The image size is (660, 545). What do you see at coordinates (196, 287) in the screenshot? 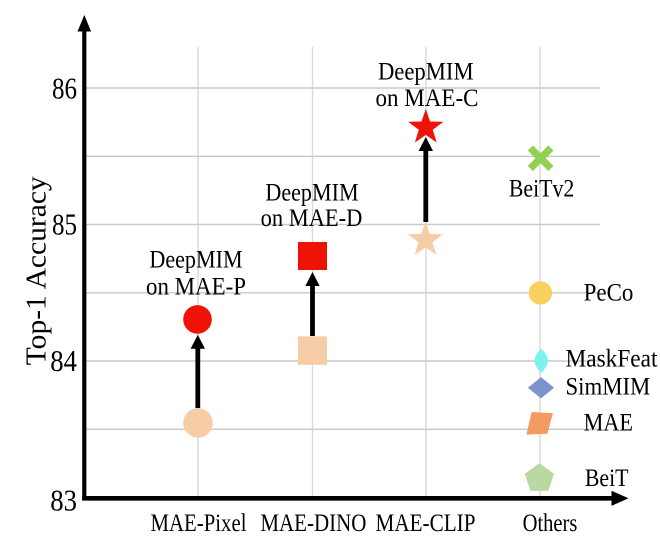
I see `svg-text: on MAE-P` at bounding box center [196, 287].